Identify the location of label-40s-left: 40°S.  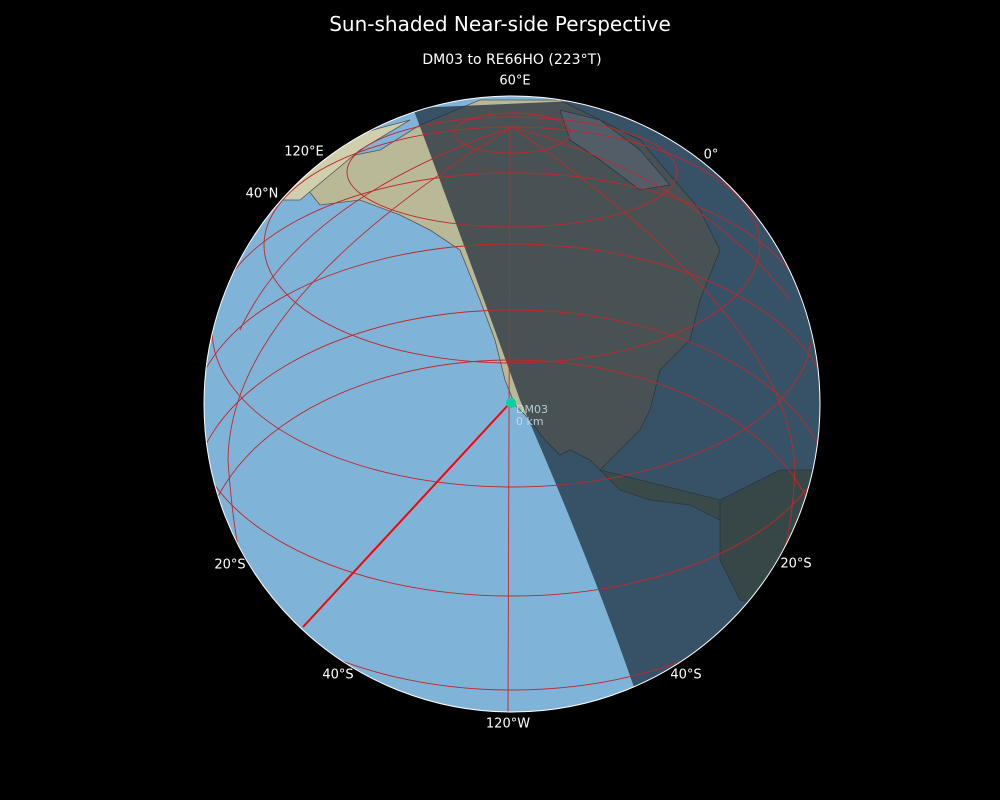
(338, 675).